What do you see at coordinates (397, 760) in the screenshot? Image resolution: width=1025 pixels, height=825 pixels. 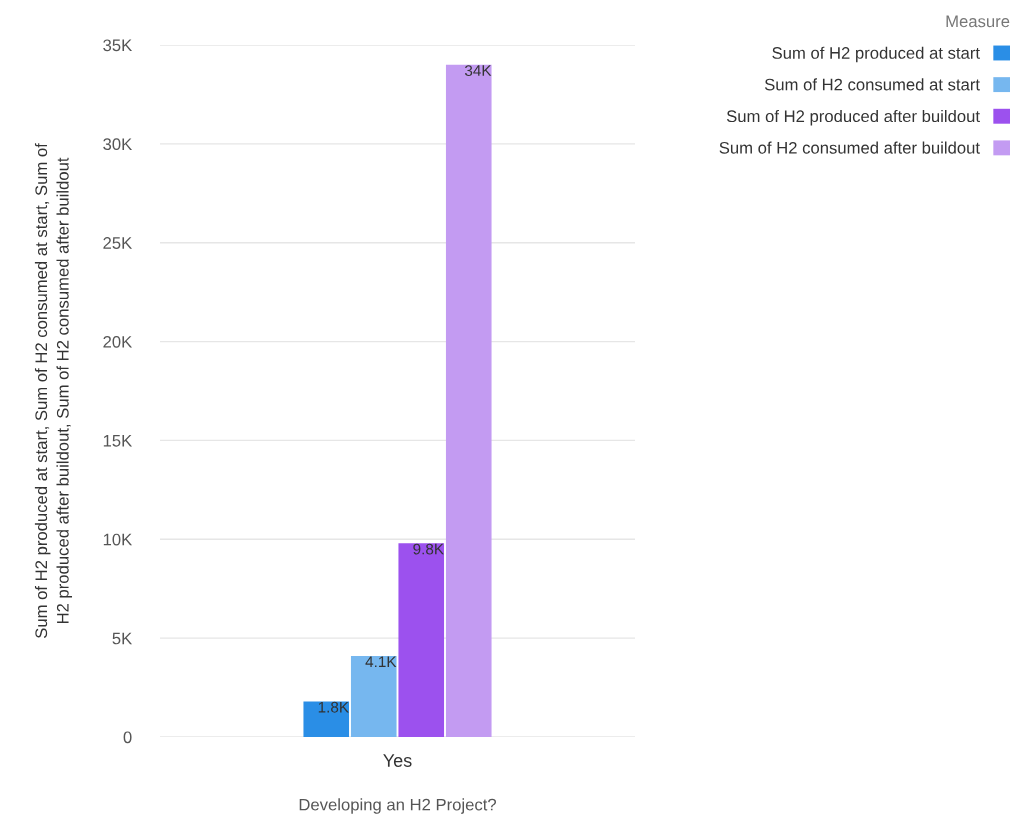 I see `x-tick-label: Yes` at bounding box center [397, 760].